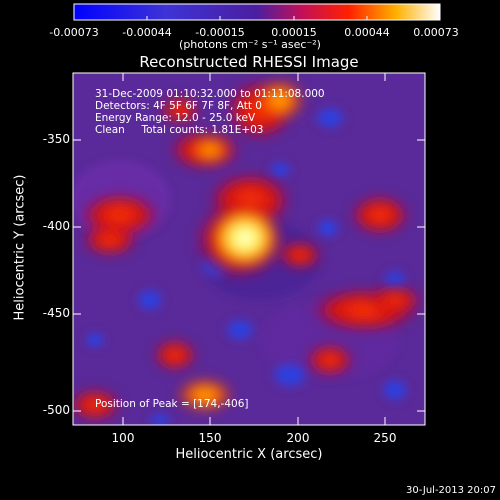 The width and height of the screenshot is (500, 500). What do you see at coordinates (178, 106) in the screenshot?
I see `detectors: Detectors: 4F 5F 6F 7F 8F, Att 0` at bounding box center [178, 106].